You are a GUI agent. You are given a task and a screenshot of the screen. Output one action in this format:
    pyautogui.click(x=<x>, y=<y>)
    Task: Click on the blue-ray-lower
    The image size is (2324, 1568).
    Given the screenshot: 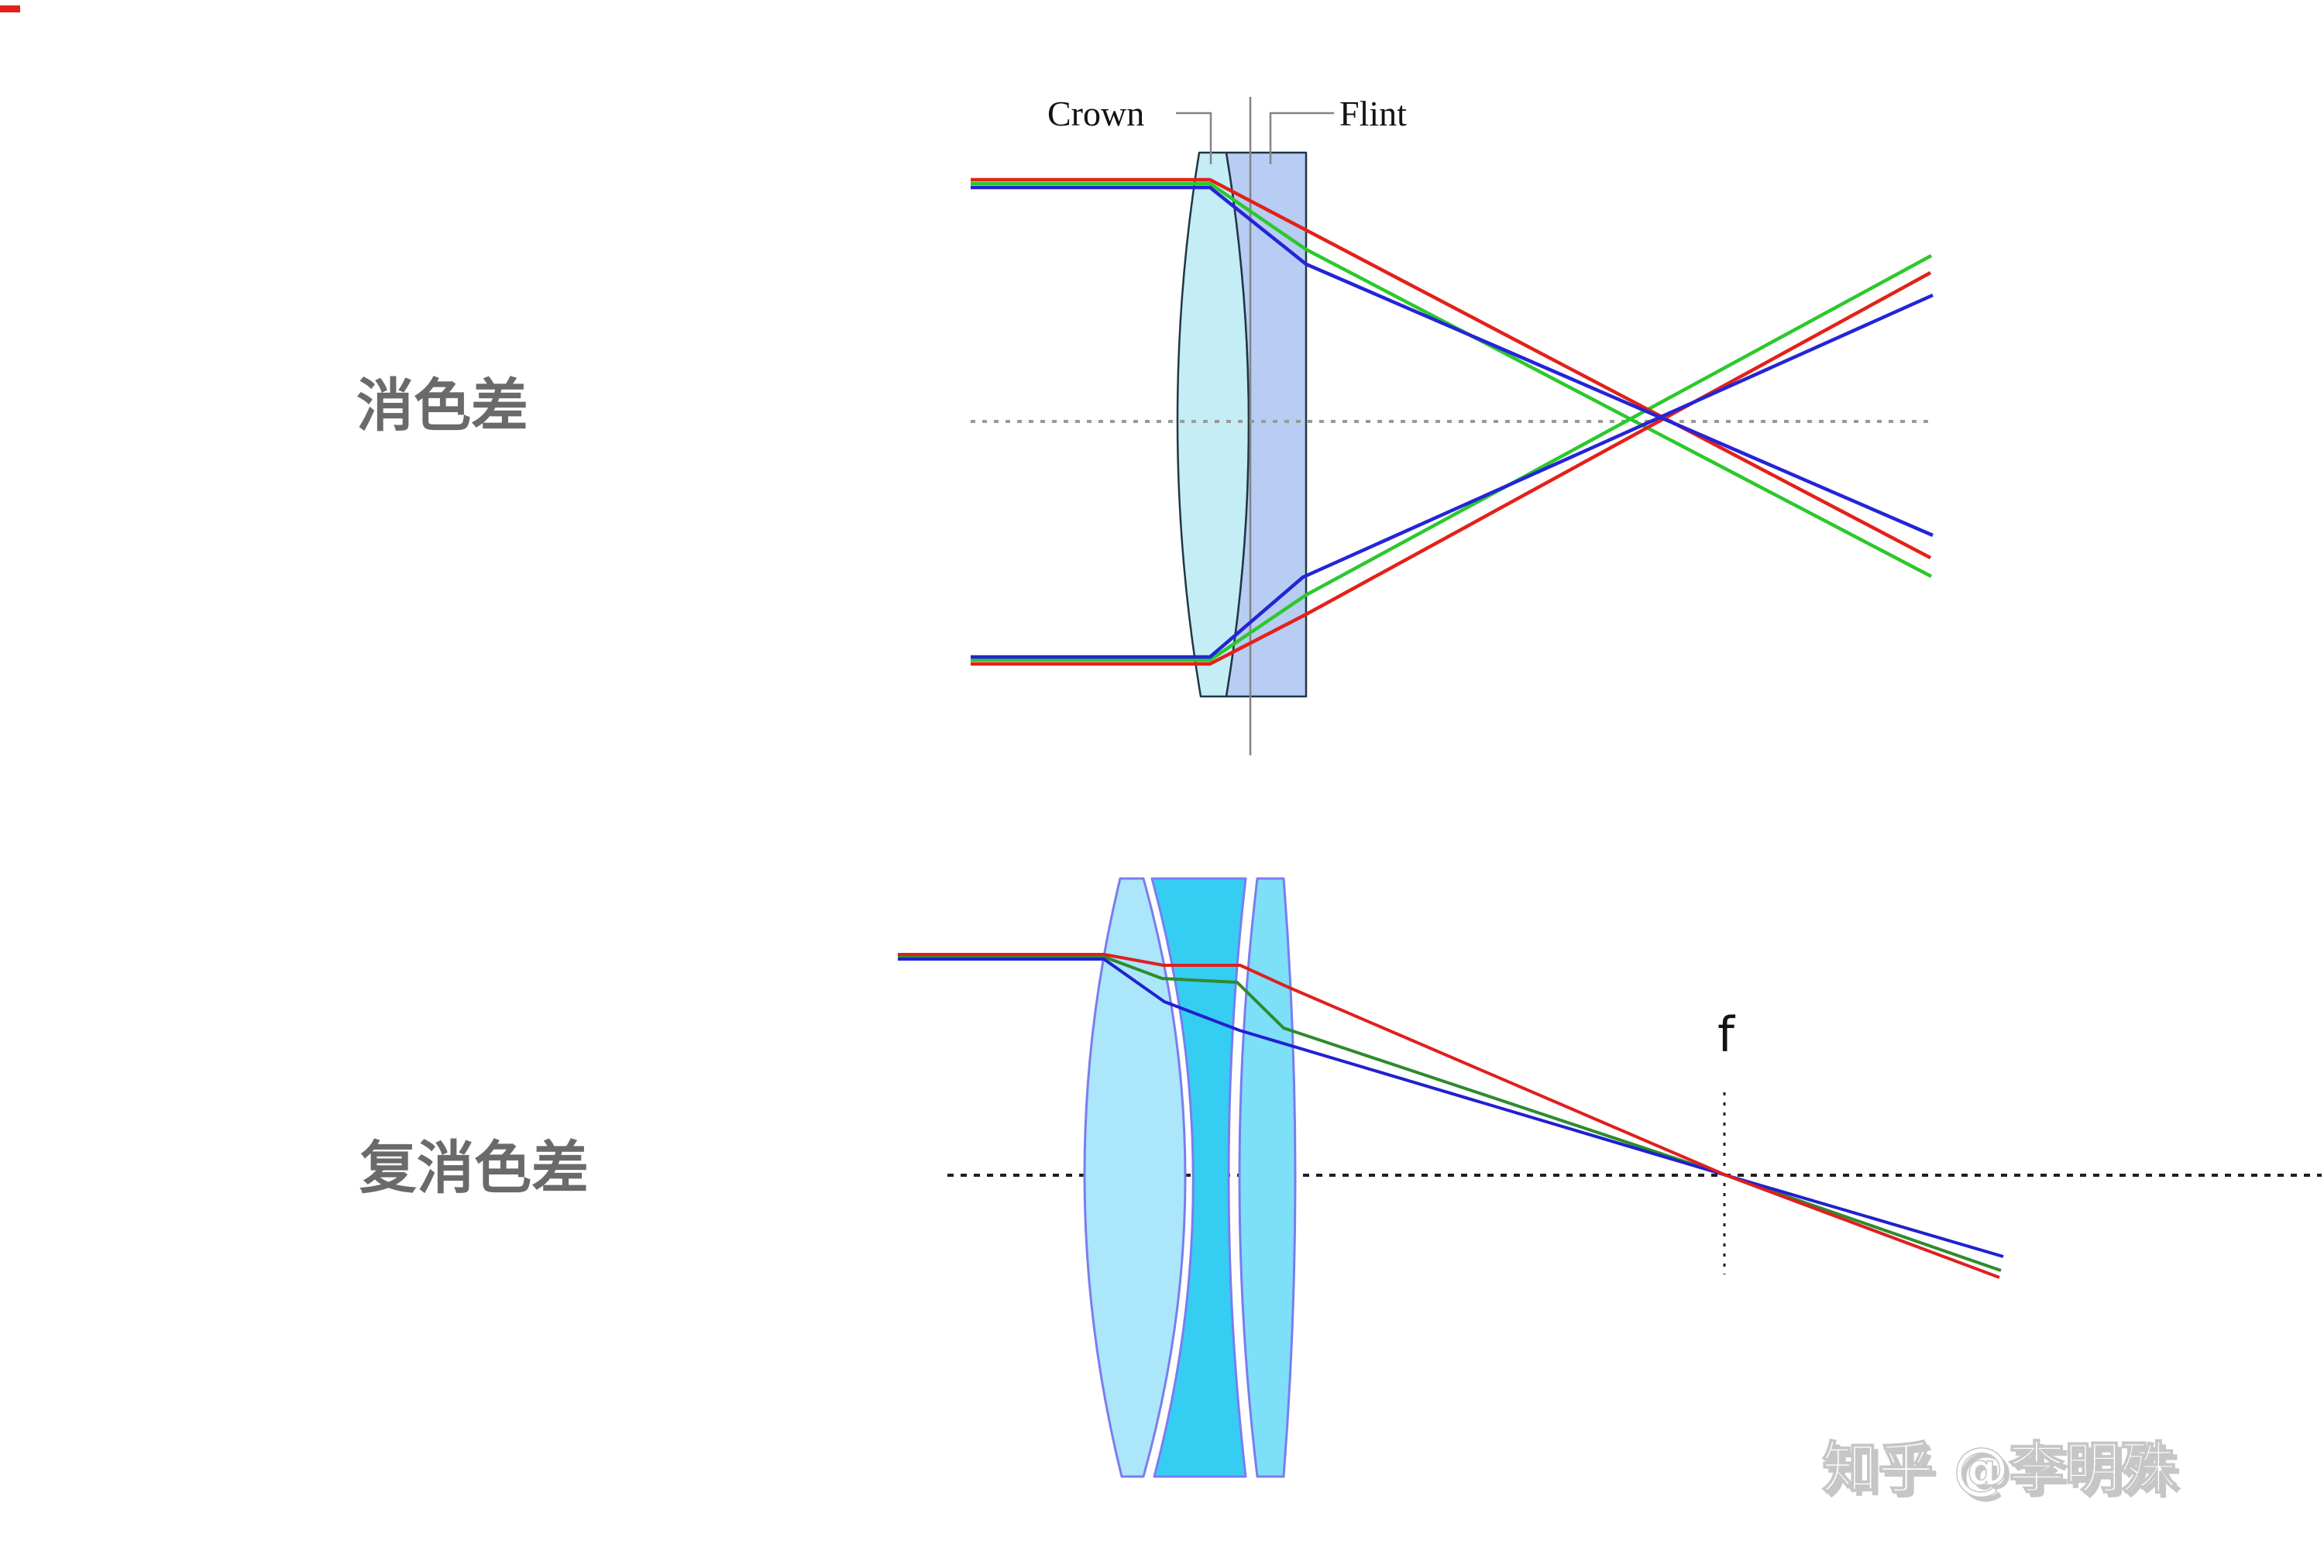 What is the action you would take?
    pyautogui.click(x=1452, y=476)
    